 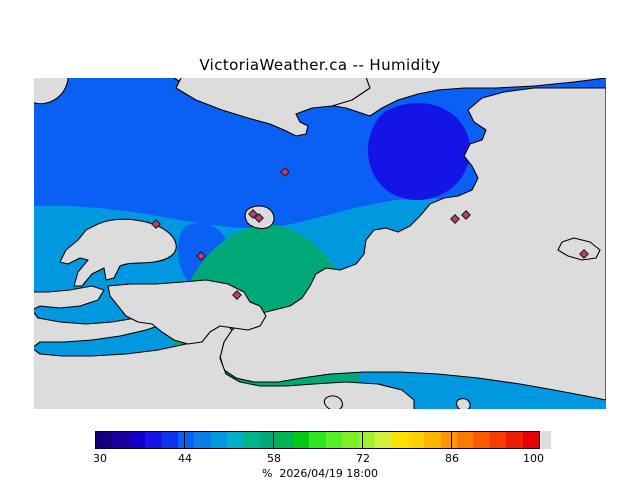 What do you see at coordinates (100, 458) in the screenshot?
I see `colorbar-tick-label-30: 30` at bounding box center [100, 458].